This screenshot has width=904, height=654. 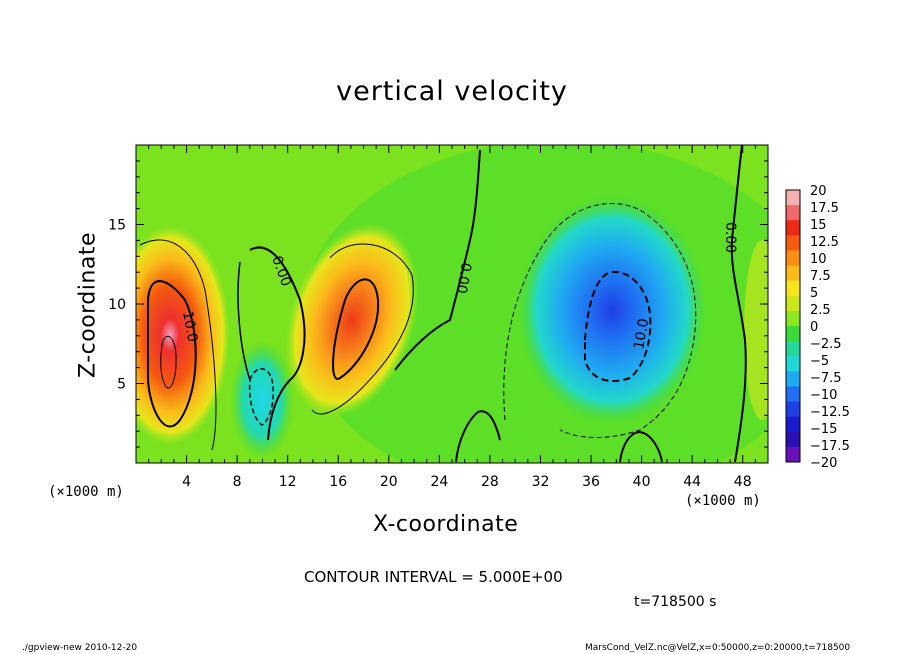 I want to click on colorbar-label: −20, so click(x=823, y=463).